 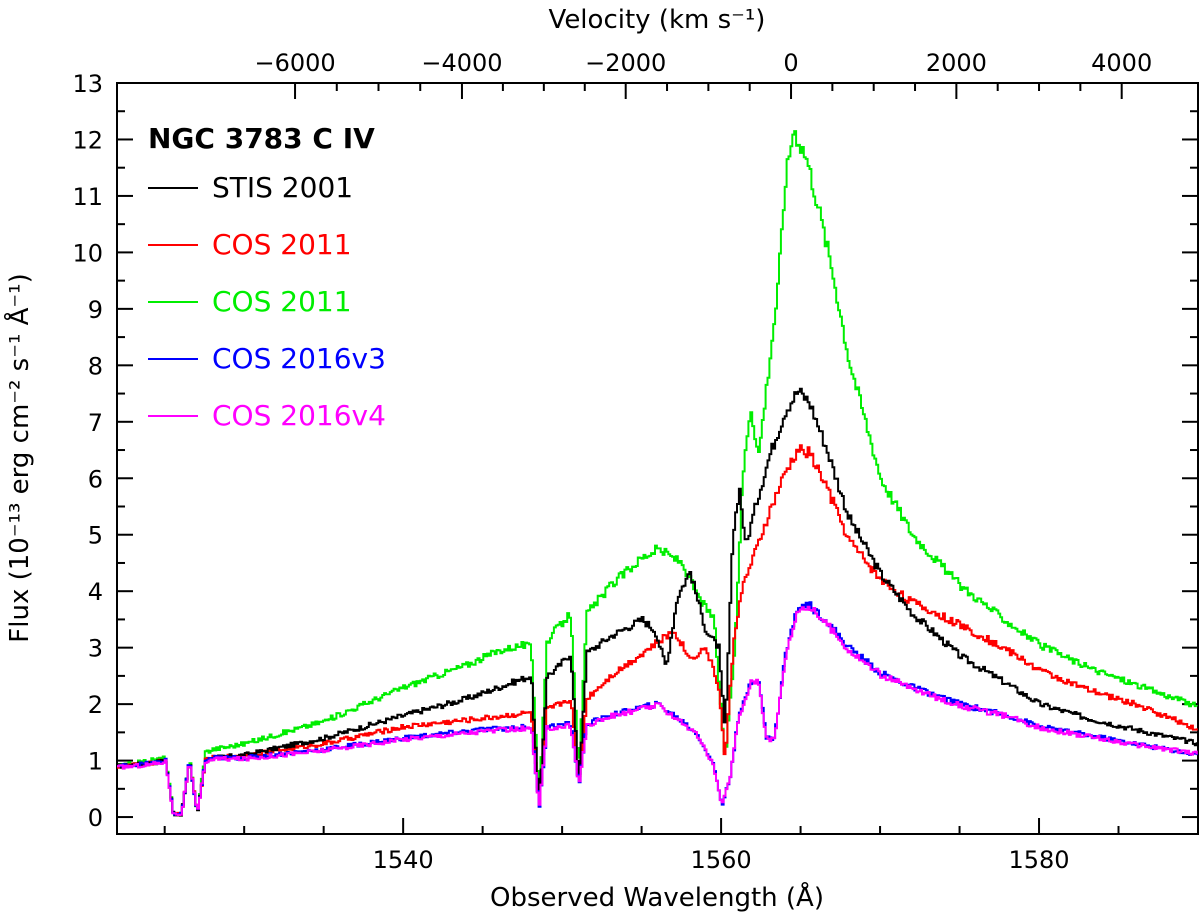 What do you see at coordinates (625, 63) in the screenshot?
I see `x2-tick-label: −2000` at bounding box center [625, 63].